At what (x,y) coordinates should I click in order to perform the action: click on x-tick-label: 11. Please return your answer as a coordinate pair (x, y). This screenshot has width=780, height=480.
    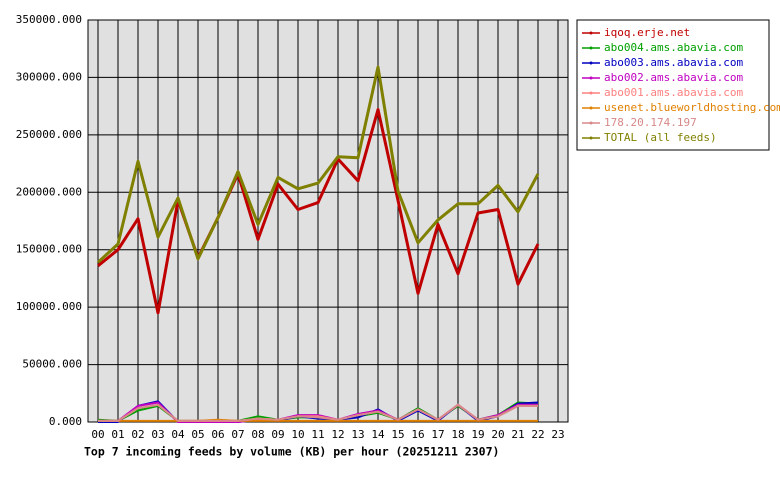
    Looking at the image, I should click on (317, 434).